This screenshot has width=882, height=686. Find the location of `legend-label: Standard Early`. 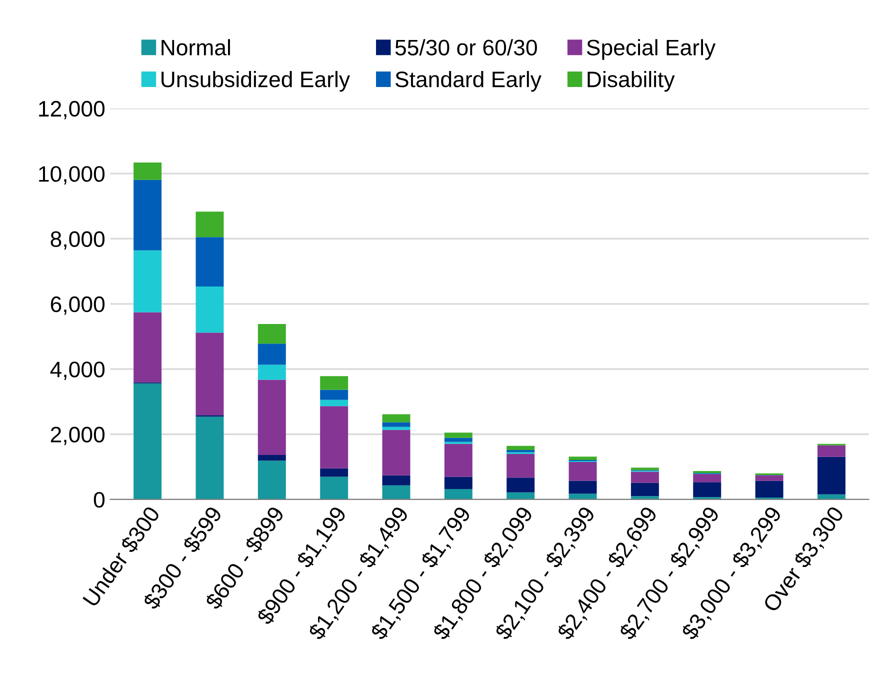

legend-label: Standard Early is located at coordinates (468, 81).